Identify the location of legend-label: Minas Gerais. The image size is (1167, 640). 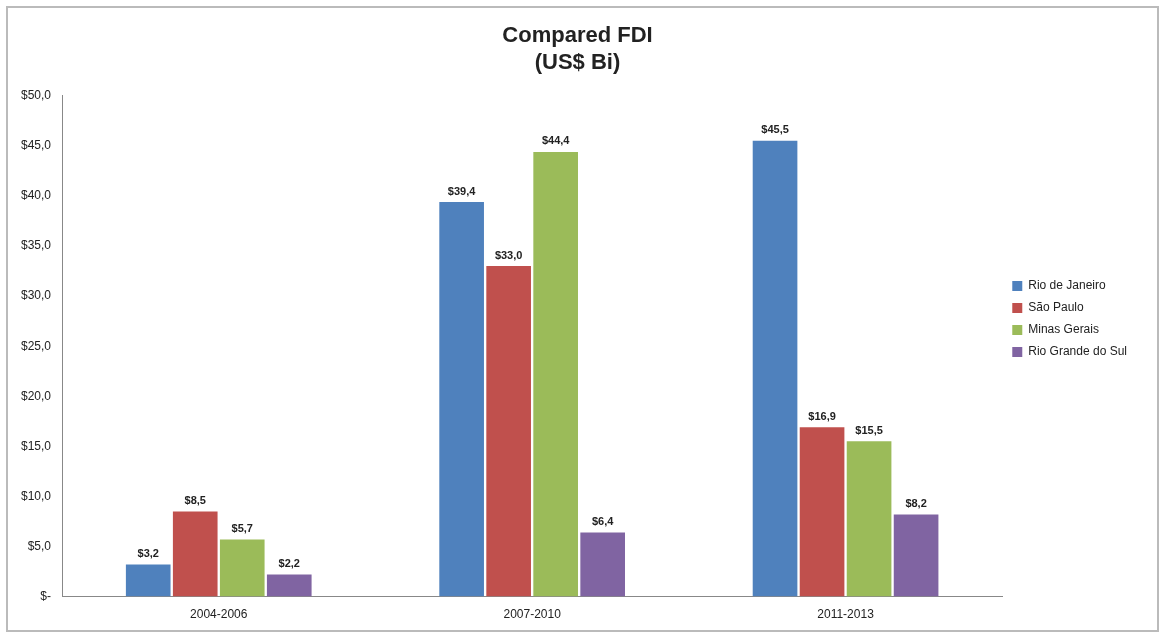
(1063, 329).